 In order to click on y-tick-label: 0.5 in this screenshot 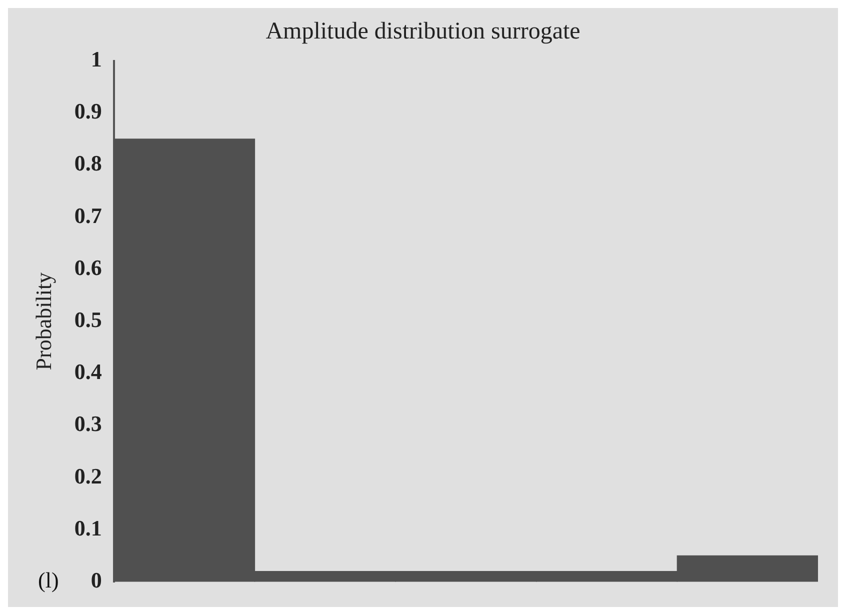, I will do `click(88, 319)`.